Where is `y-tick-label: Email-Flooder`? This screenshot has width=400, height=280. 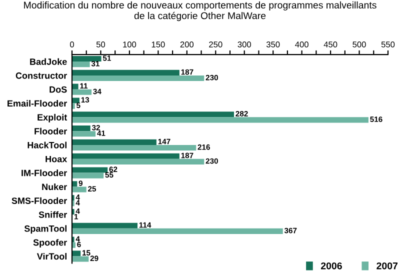 y-tick-label: Email-Flooder is located at coordinates (38, 103).